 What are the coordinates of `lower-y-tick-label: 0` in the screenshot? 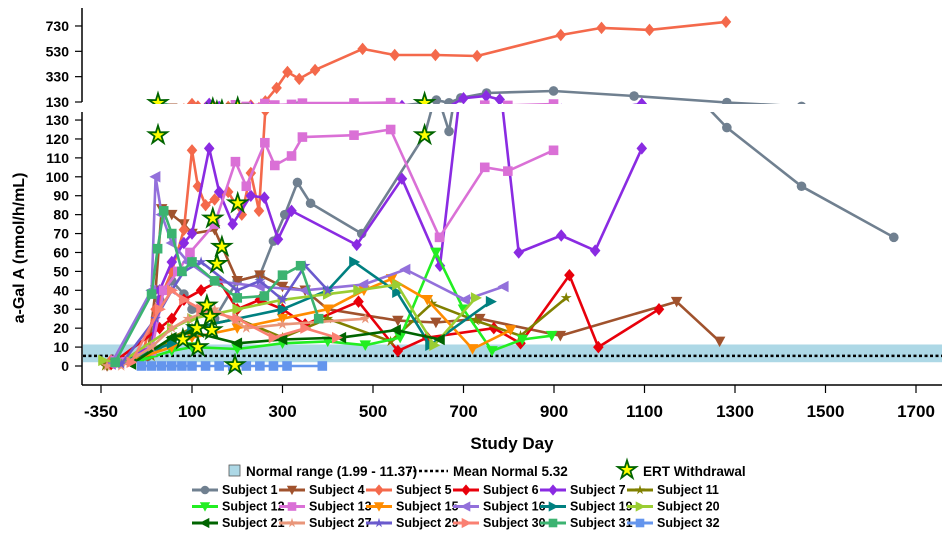 It's located at (65, 366).